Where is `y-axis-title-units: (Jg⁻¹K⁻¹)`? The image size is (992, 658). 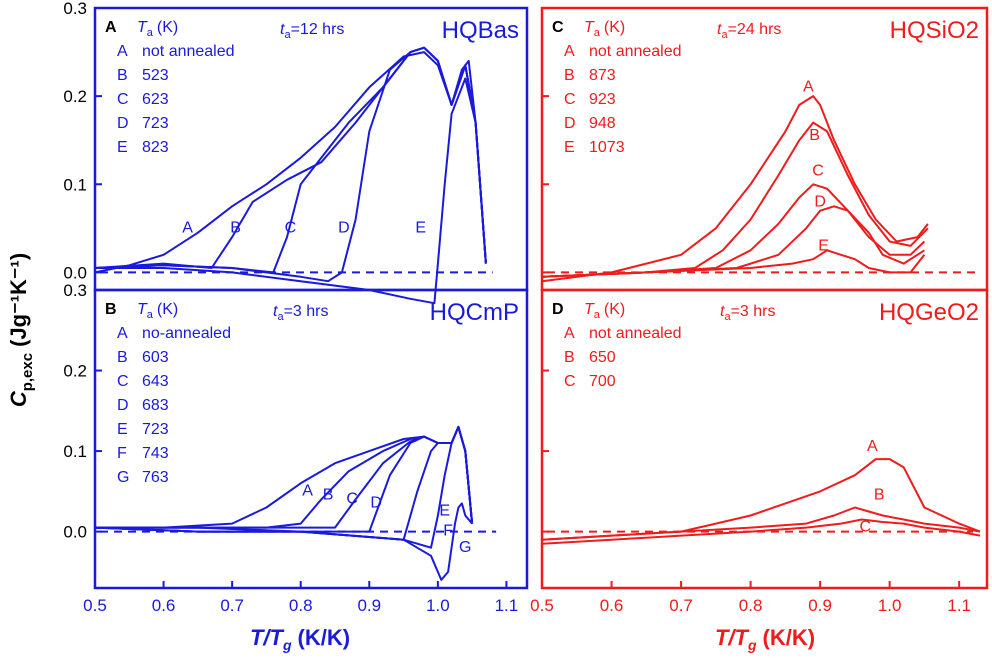 y-axis-title-units: (Jg⁻¹K⁻¹) is located at coordinates (18, 300).